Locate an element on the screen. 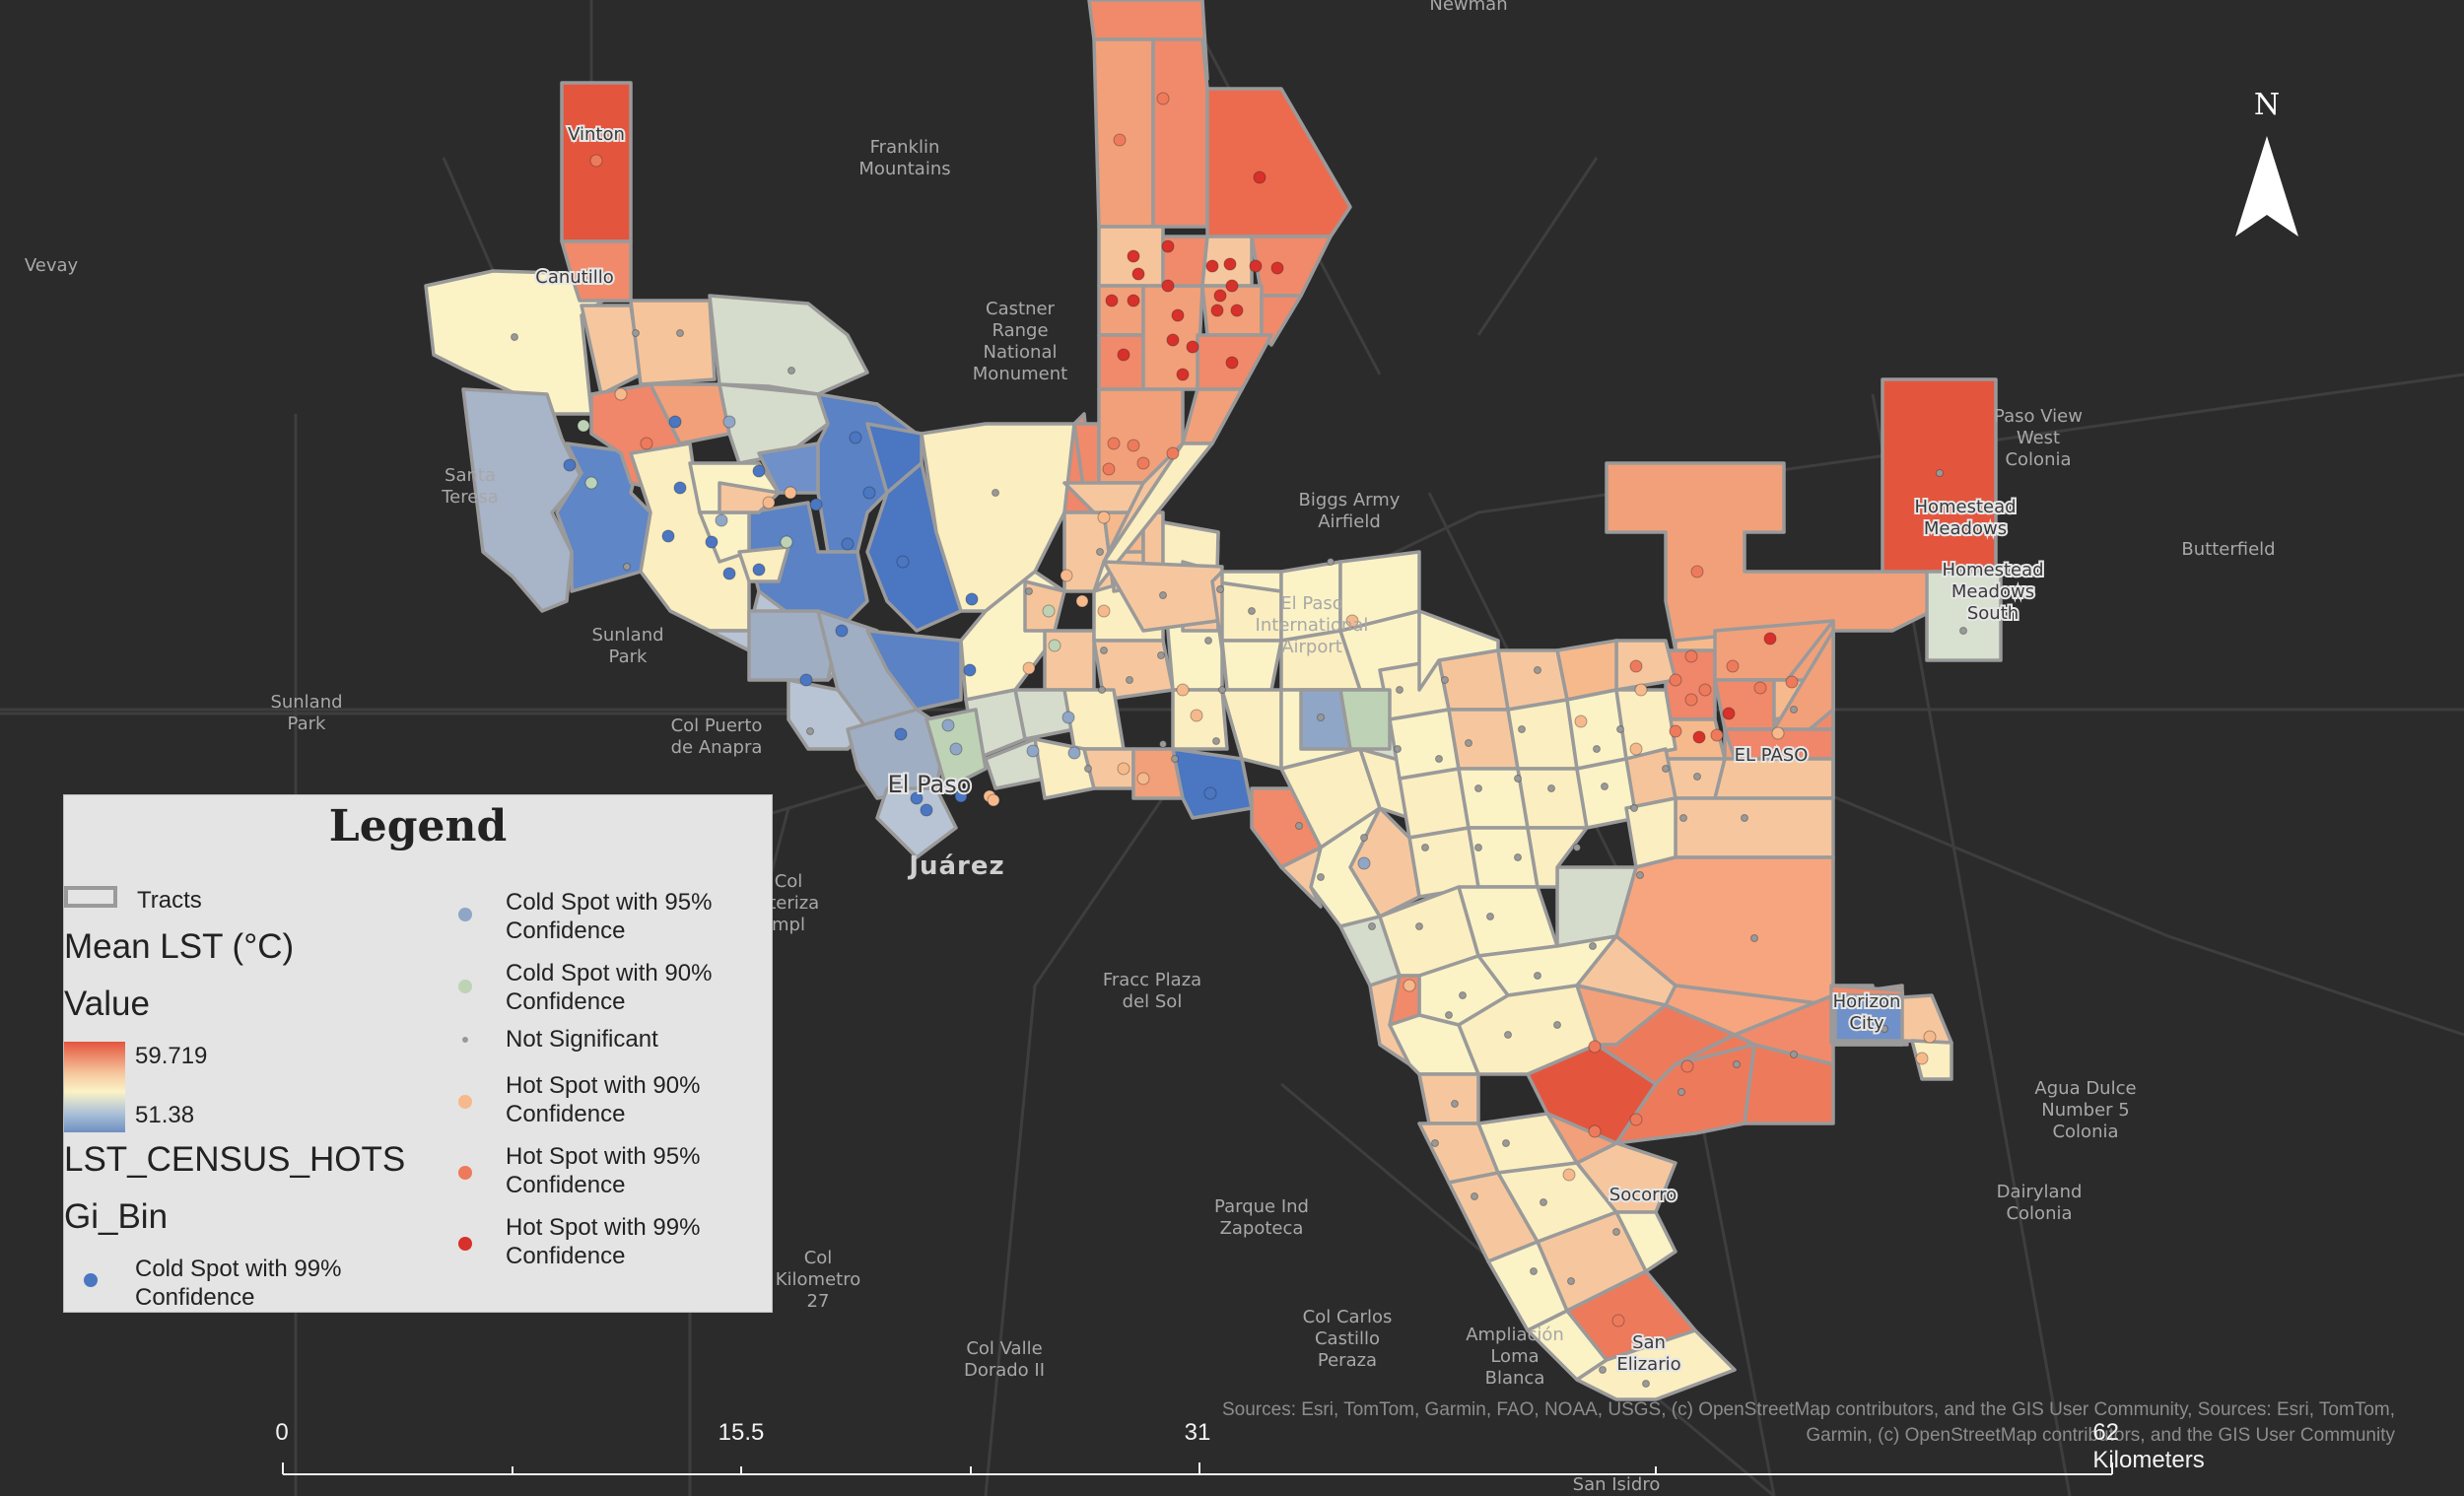  place-franklin: Franklin Mountains is located at coordinates (904, 158).